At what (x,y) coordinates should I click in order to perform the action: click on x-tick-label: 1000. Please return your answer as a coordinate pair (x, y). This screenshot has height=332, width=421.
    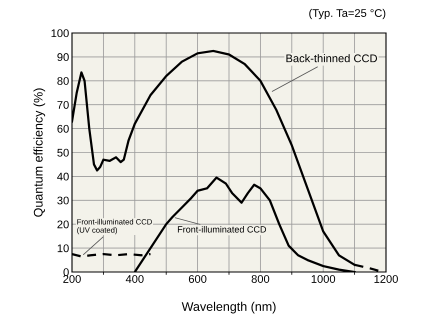
    Looking at the image, I should click on (324, 279).